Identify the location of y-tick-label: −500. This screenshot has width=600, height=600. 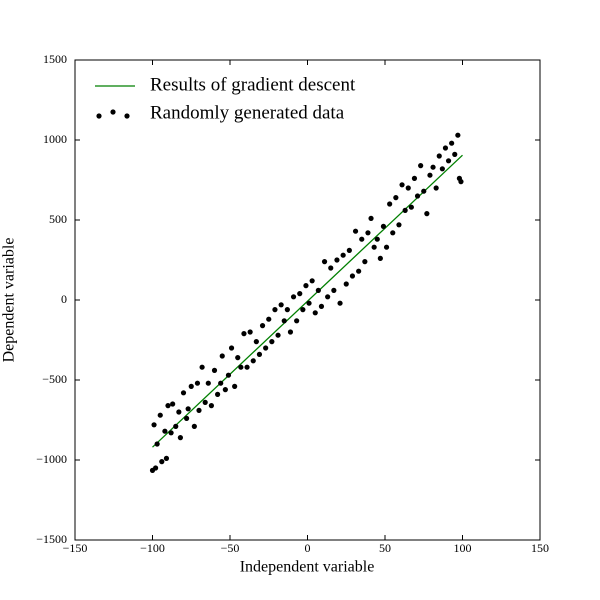
(54, 379).